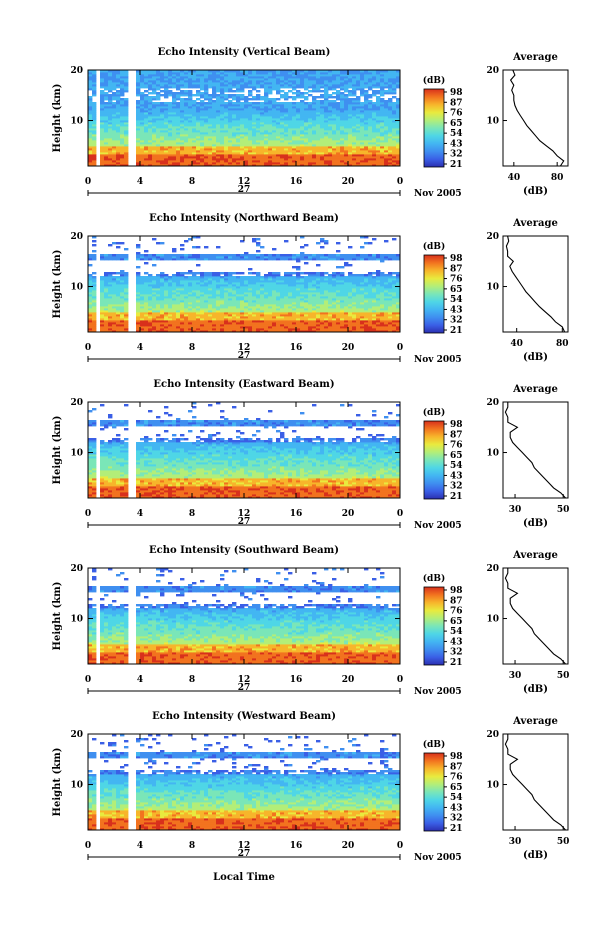 The height and width of the screenshot is (929, 616). I want to click on profile-x-tick-label: 40, so click(514, 178).